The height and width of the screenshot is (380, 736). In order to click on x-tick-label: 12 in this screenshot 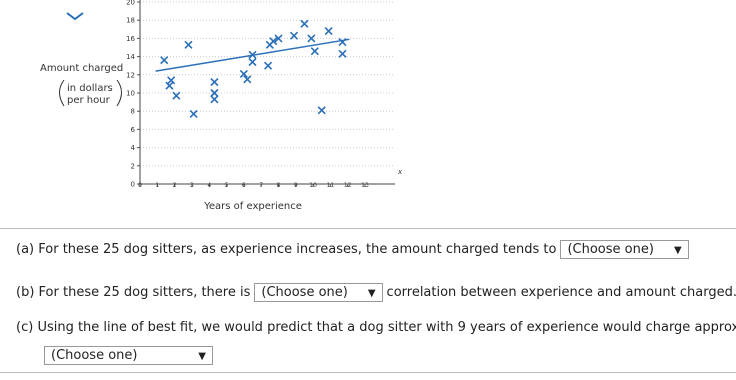, I will do `click(348, 185)`.